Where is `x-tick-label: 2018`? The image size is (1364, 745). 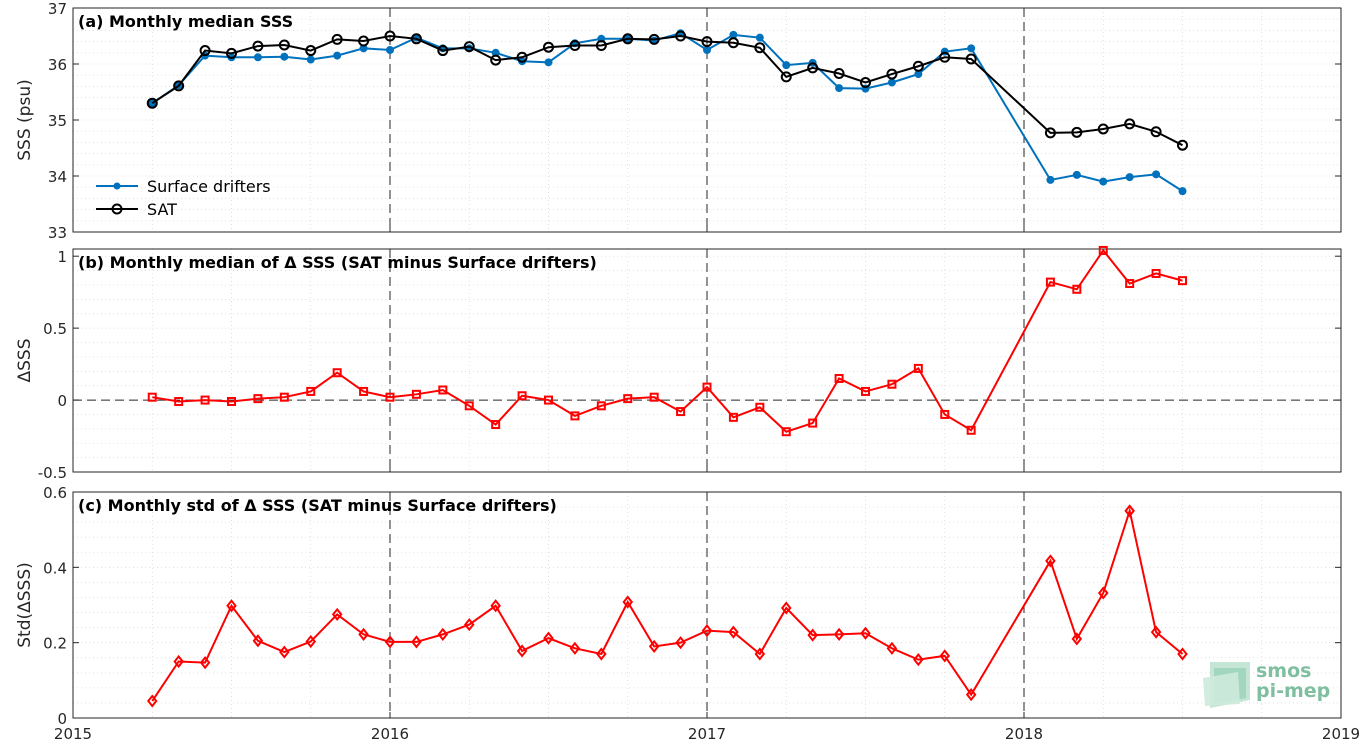 x-tick-label: 2018 is located at coordinates (1024, 734).